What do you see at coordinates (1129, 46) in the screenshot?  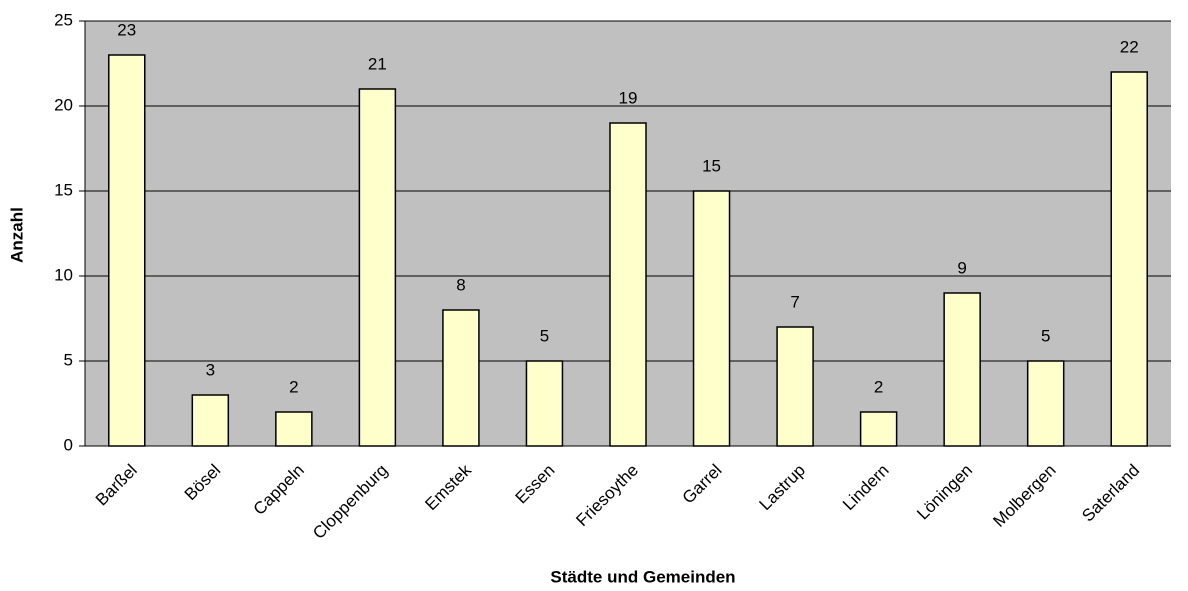 I see `data-label: 22` at bounding box center [1129, 46].